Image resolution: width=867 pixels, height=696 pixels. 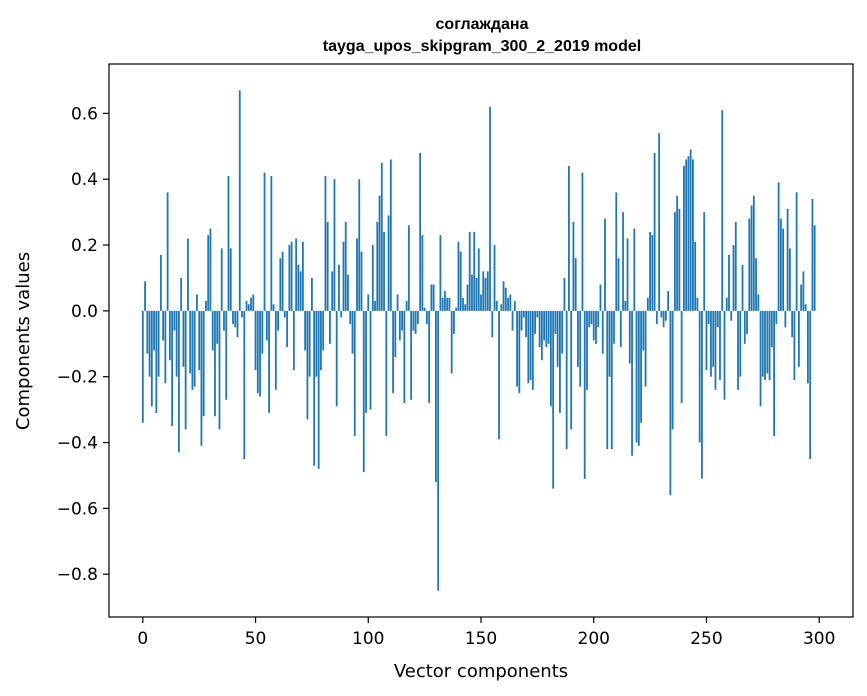 I want to click on x-tick-label: 100, so click(x=368, y=639).